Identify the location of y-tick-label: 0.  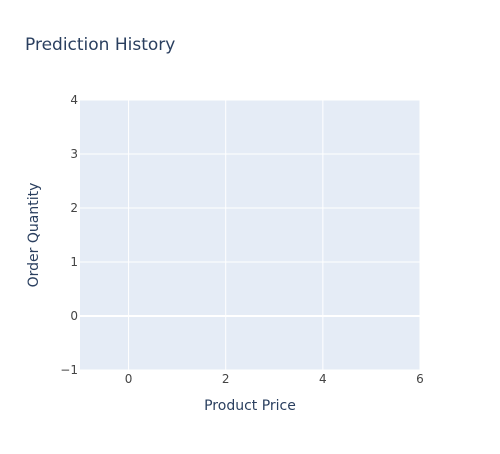
(74, 316).